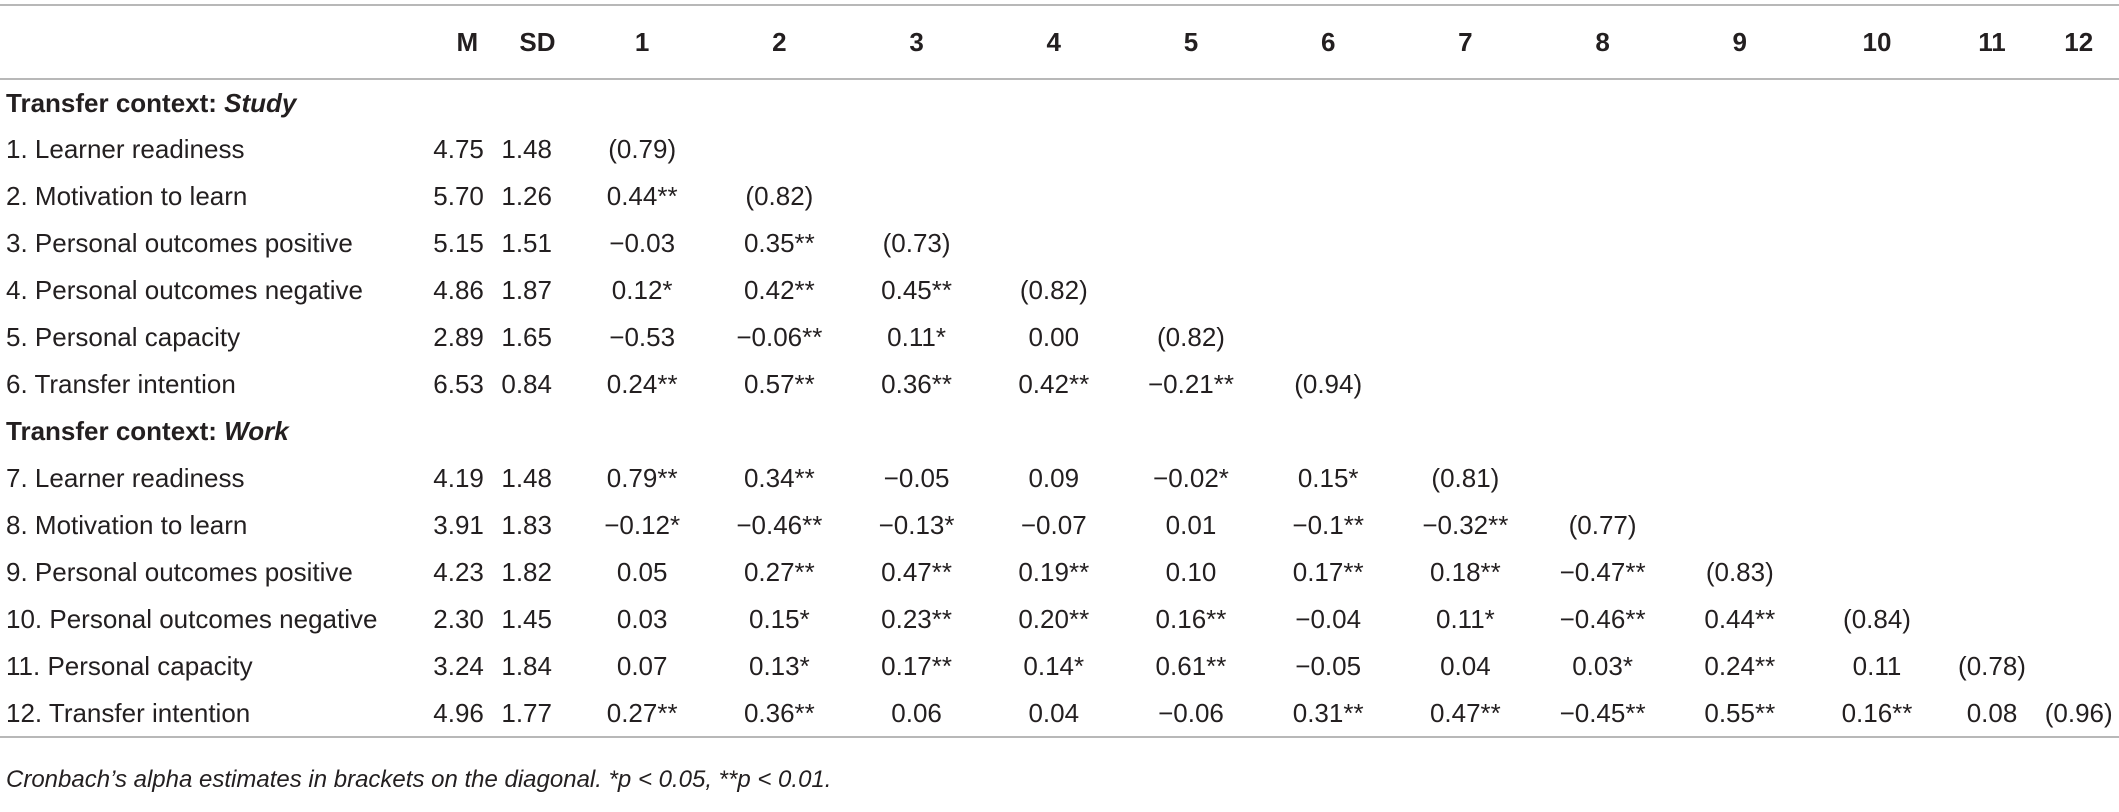 Image resolution: width=2119 pixels, height=812 pixels. Describe the element at coordinates (1328, 478) in the screenshot. I see `correlation-cell: 0.15*` at that location.